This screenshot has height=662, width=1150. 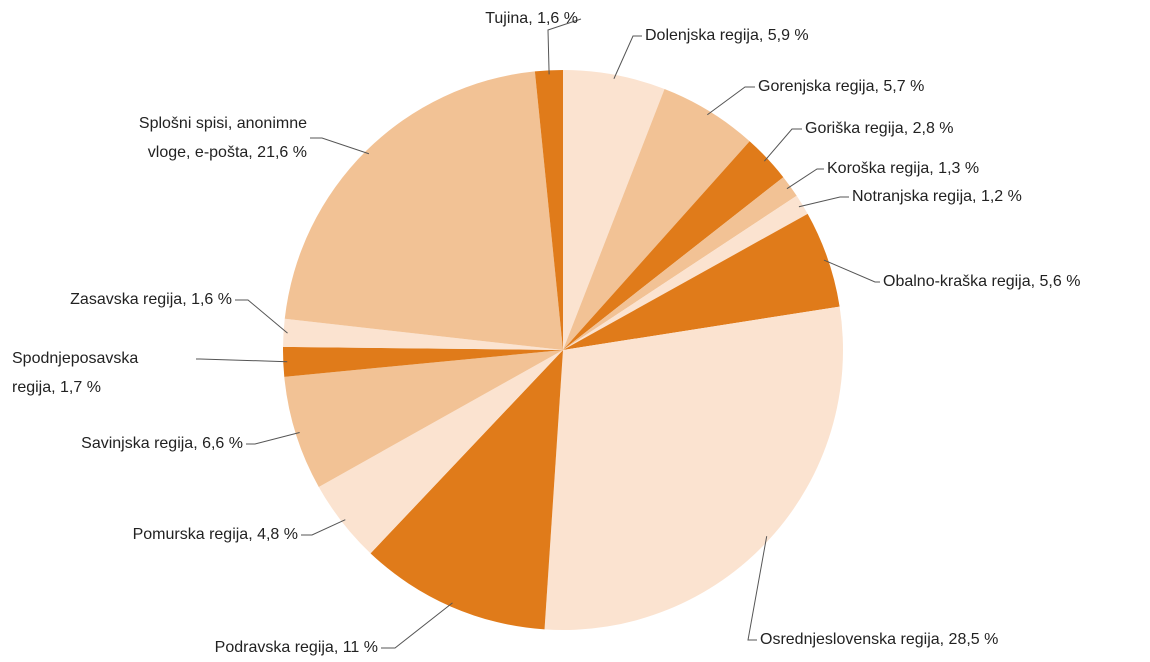 I want to click on slice-label: Gorenjska regija, 5,7 %, so click(x=841, y=86).